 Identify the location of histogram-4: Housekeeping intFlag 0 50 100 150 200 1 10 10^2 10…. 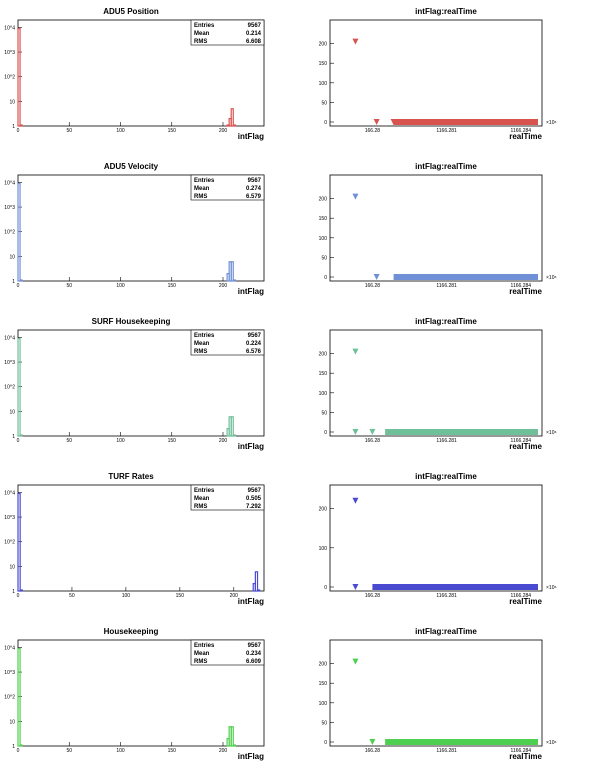
(134, 694).